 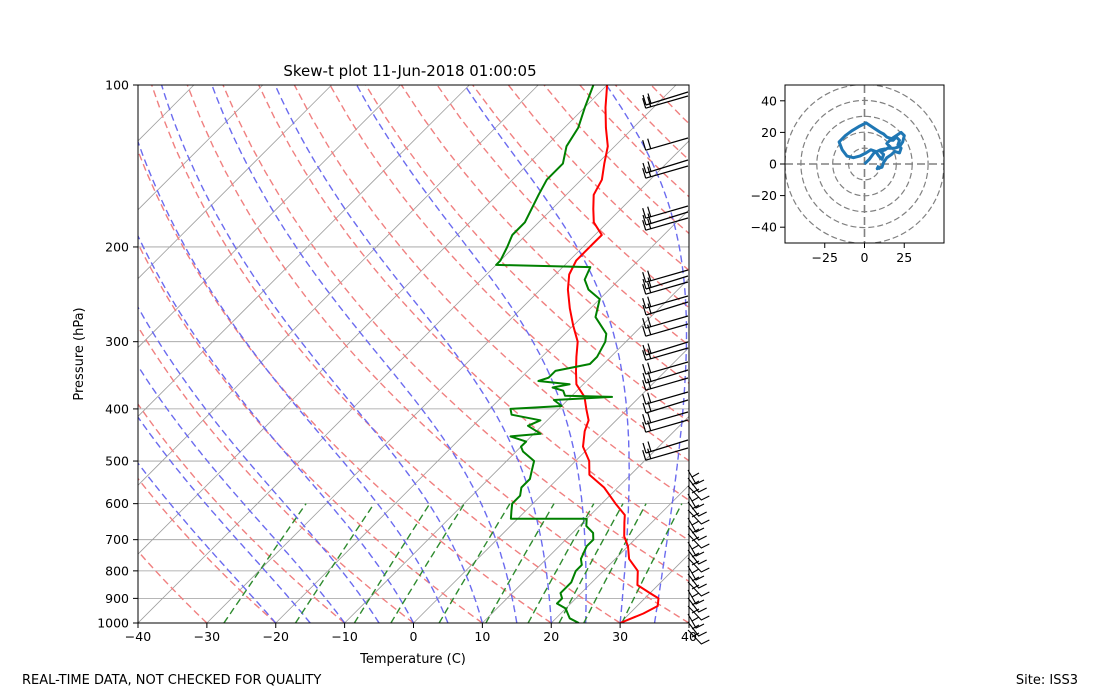 I want to click on x-tick-label: −40, so click(x=138, y=636).